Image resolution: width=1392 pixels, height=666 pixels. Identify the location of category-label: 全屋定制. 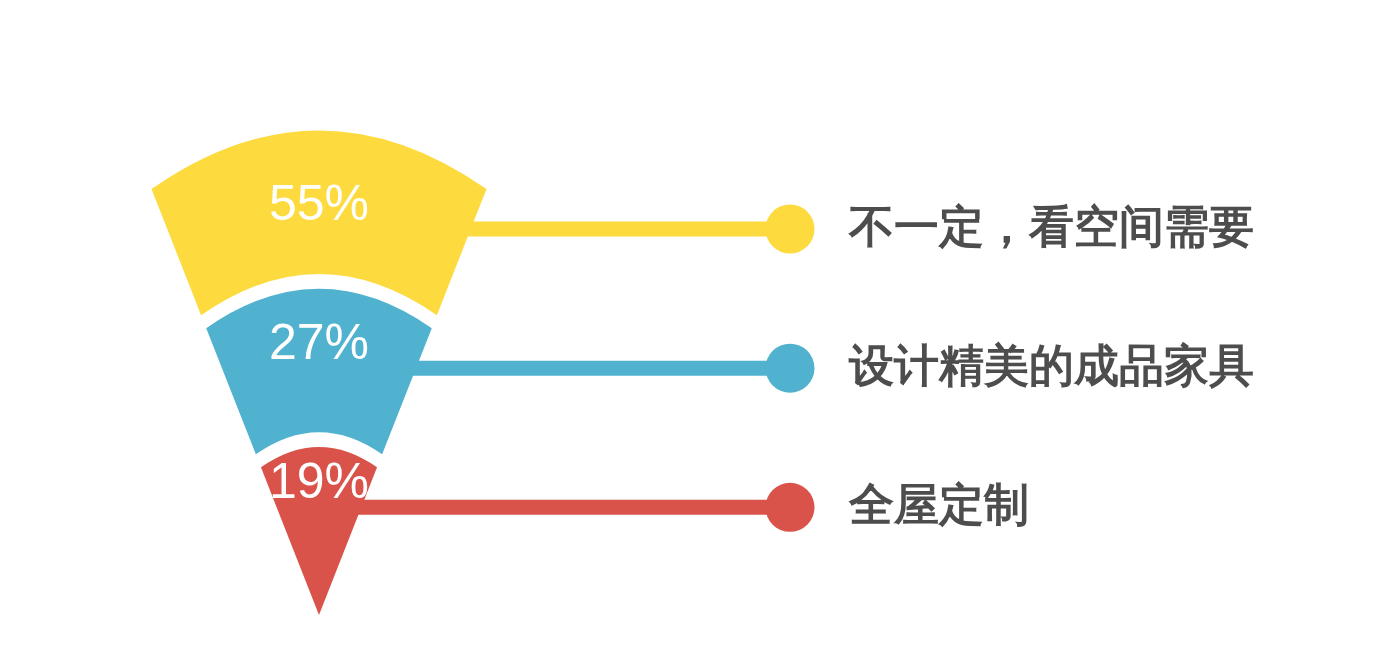
(939, 504).